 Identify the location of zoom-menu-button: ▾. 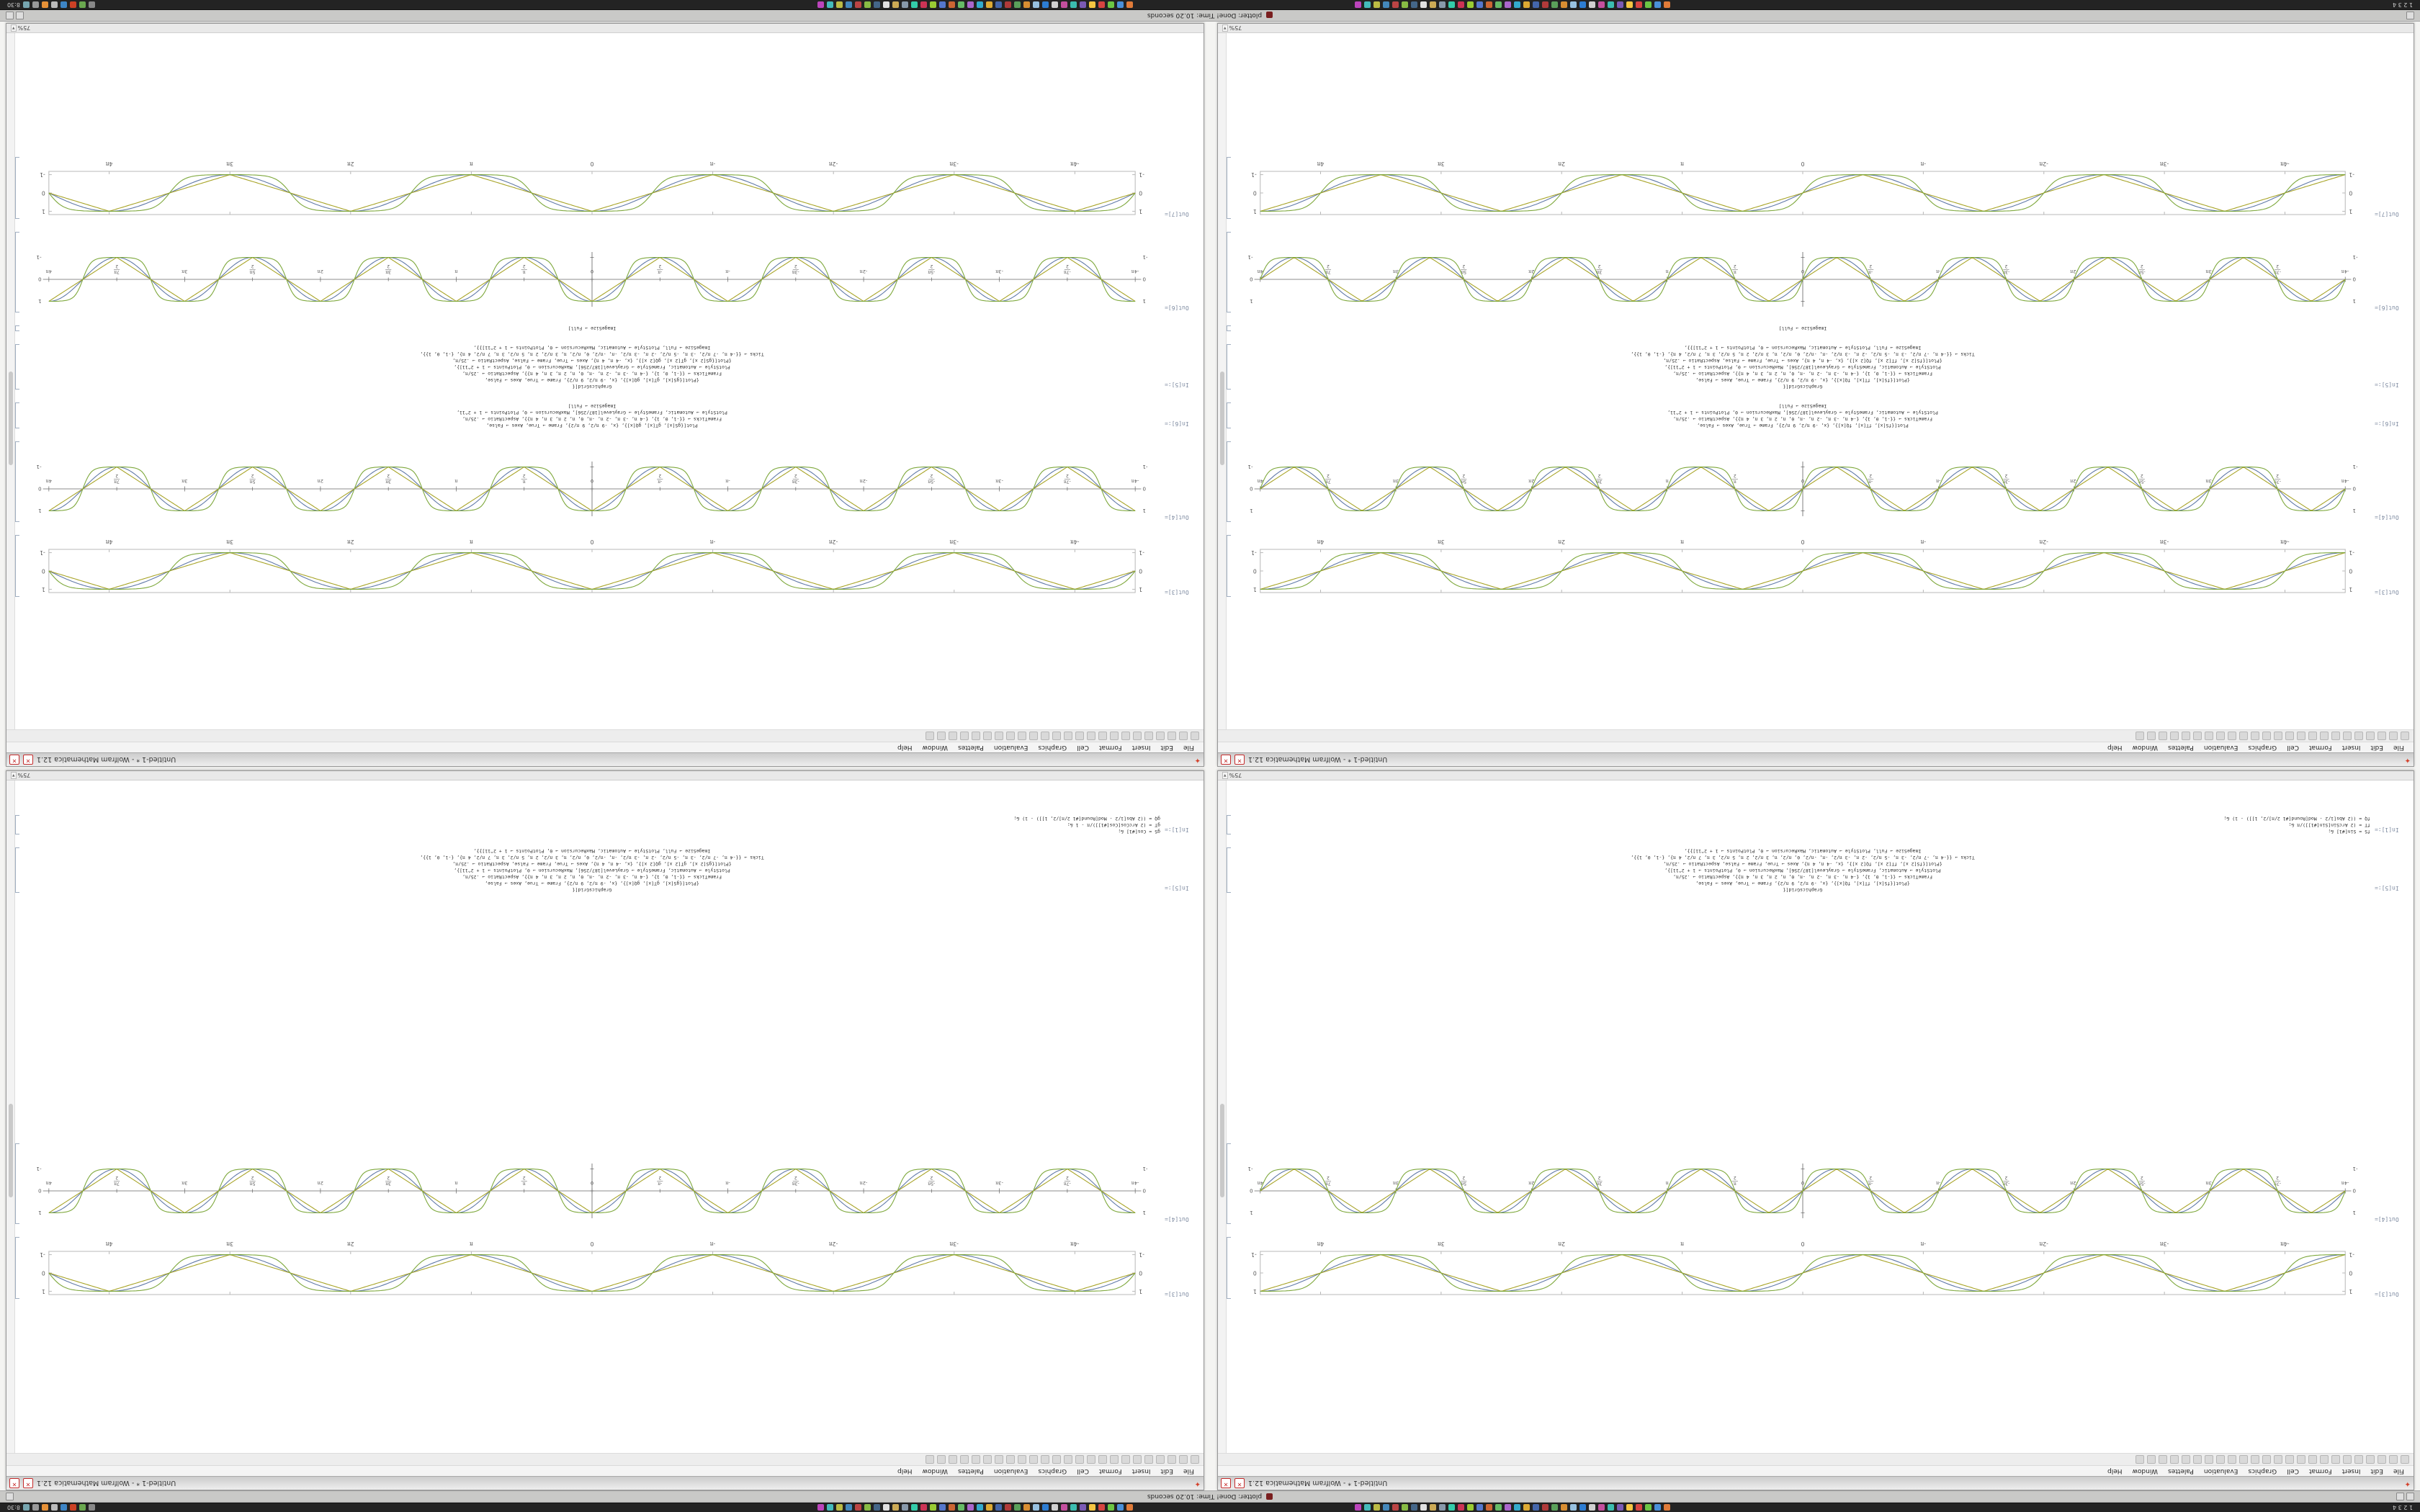
(14, 775).